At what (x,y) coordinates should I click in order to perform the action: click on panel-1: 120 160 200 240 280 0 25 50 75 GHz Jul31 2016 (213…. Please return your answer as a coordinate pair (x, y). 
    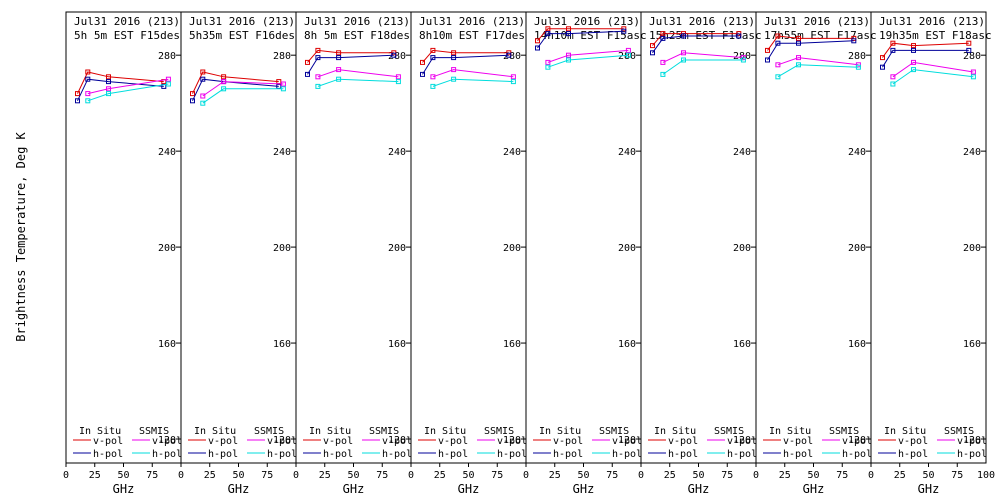
    Looking at the image, I should click on (122, 253).